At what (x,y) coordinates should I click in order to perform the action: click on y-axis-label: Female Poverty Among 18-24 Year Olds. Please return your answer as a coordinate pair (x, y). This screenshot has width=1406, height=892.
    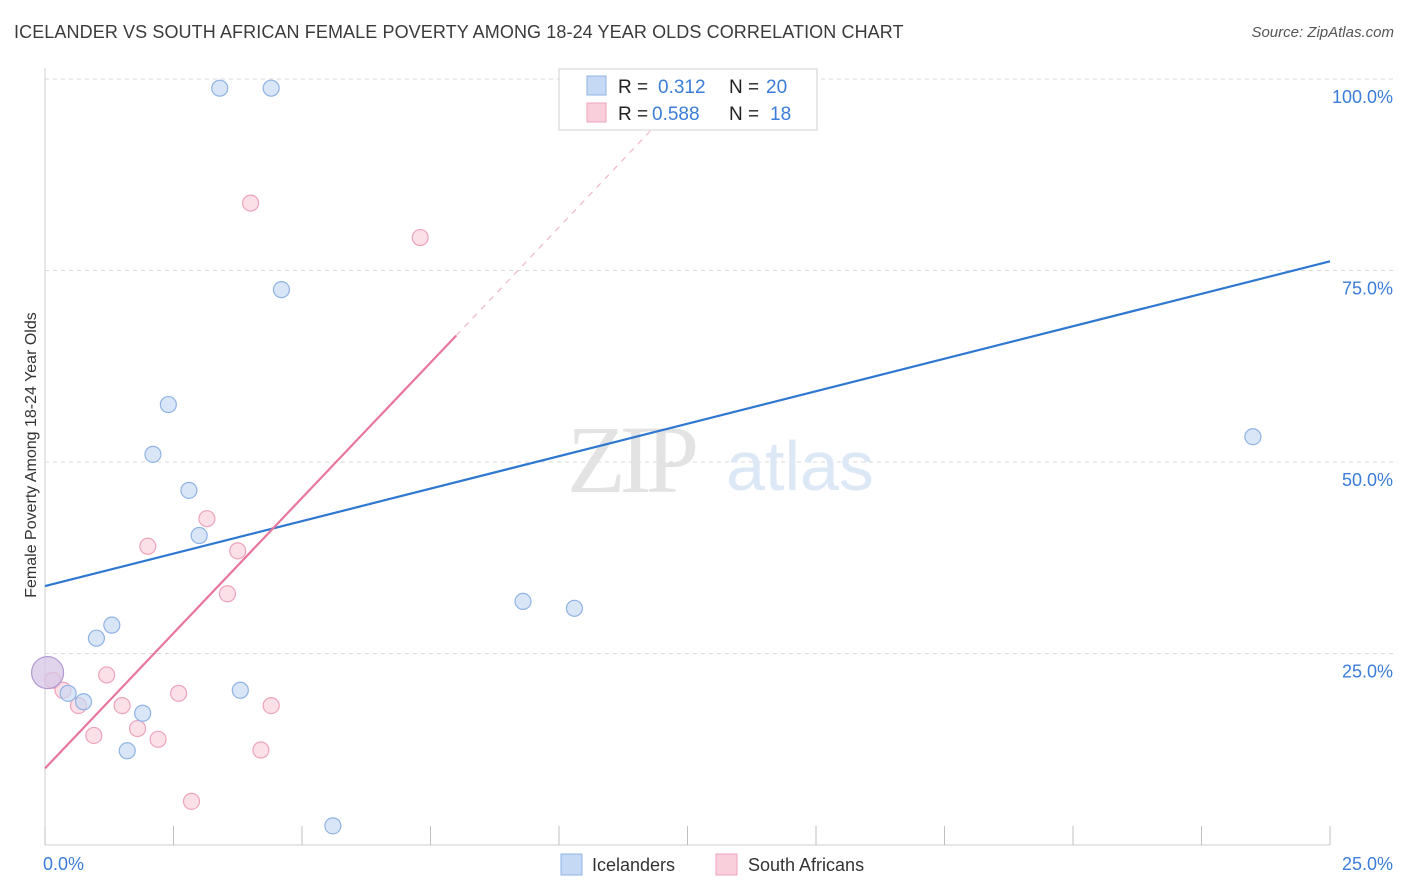
    Looking at the image, I should click on (31, 455).